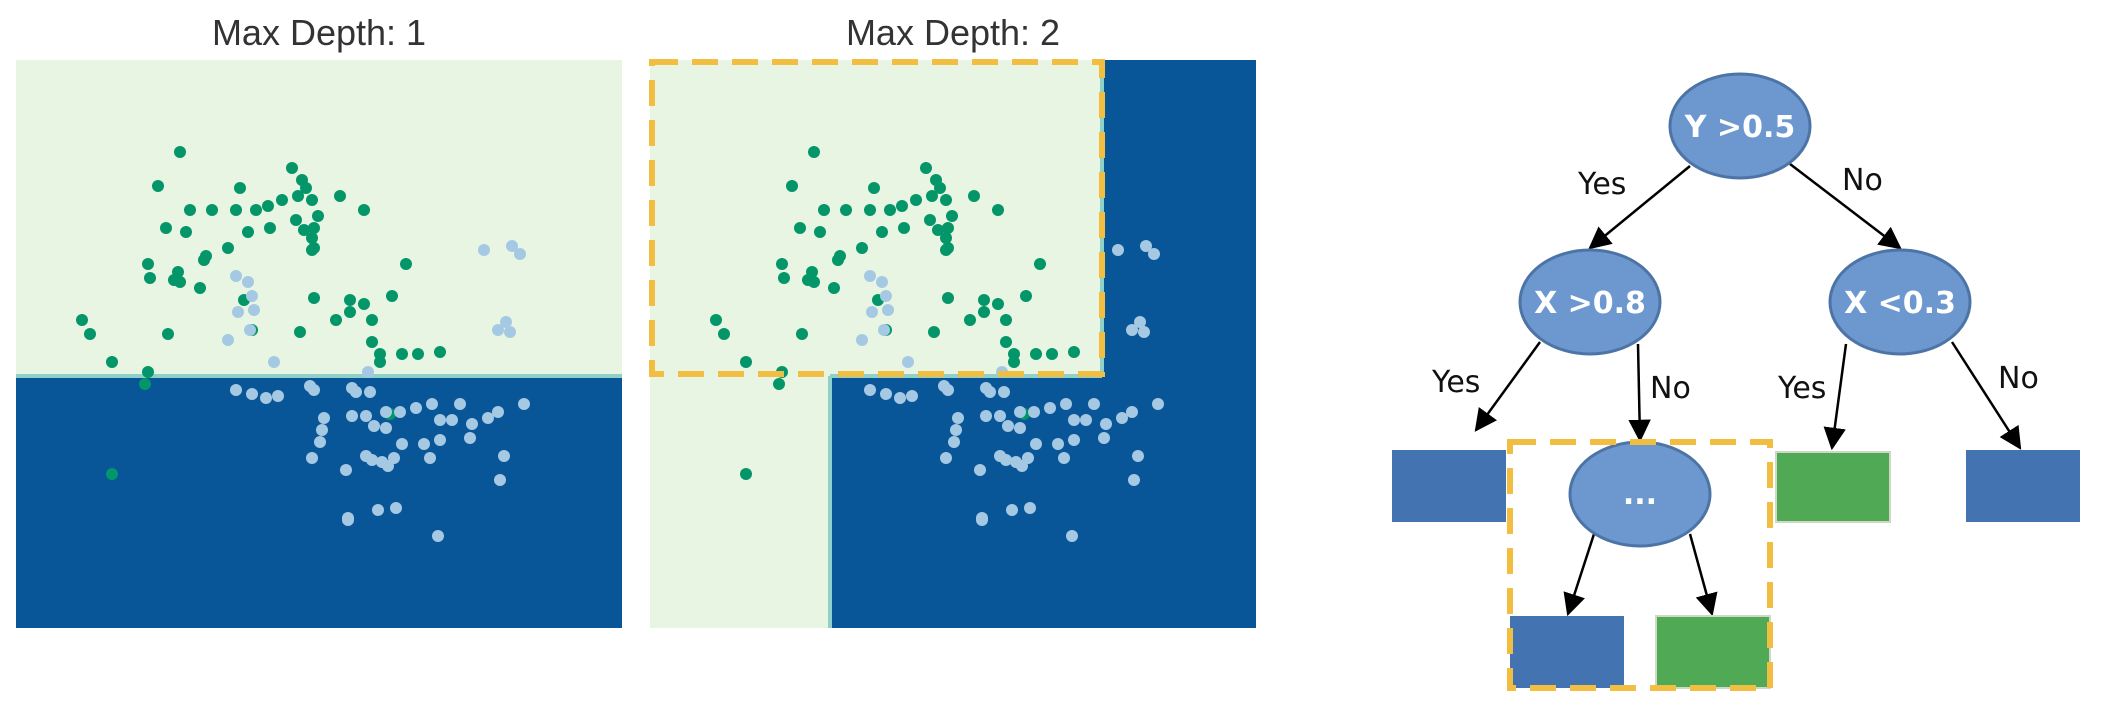 This screenshot has width=2102, height=714. I want to click on leaf-child-right, so click(1713, 652).